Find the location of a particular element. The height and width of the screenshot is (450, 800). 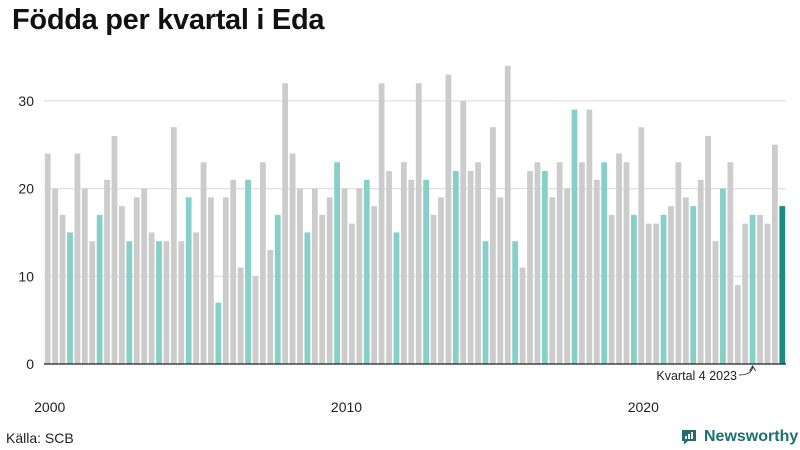

bar-2017-q2 is located at coordinates (559, 263).